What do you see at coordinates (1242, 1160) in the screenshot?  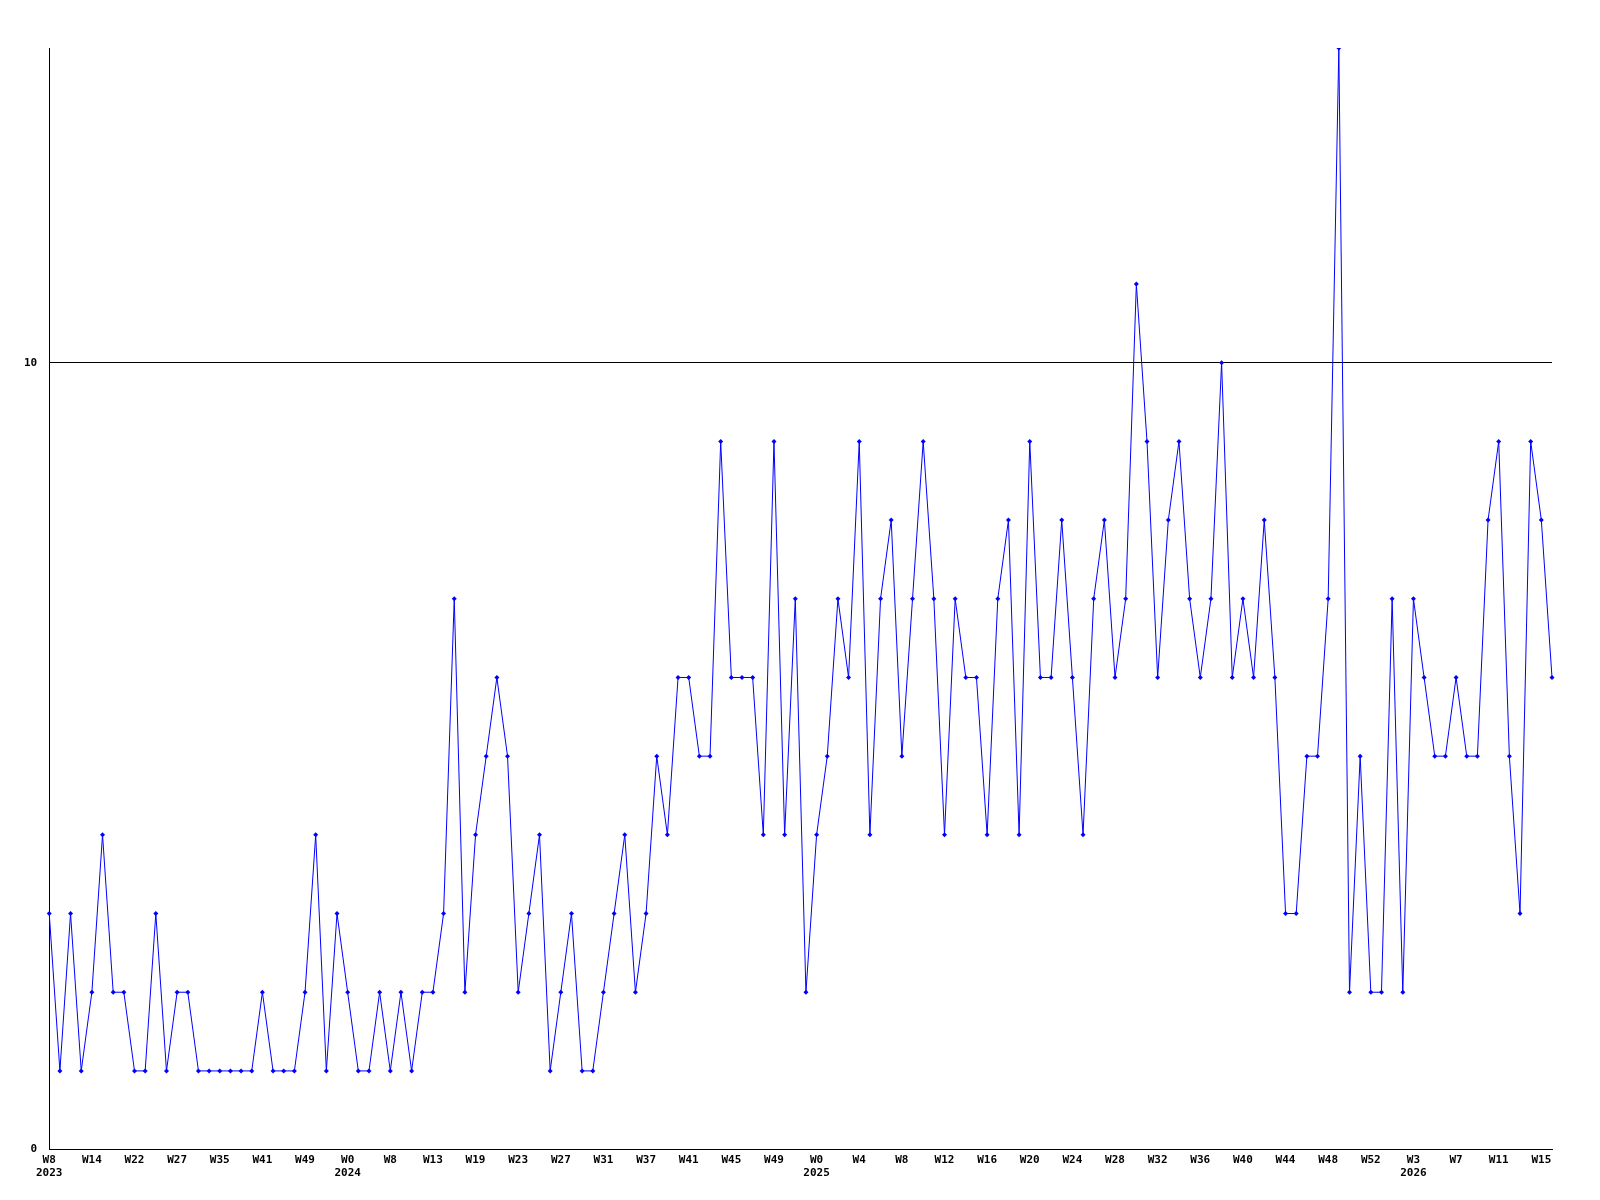 I see `x-tick-label: W40` at bounding box center [1242, 1160].